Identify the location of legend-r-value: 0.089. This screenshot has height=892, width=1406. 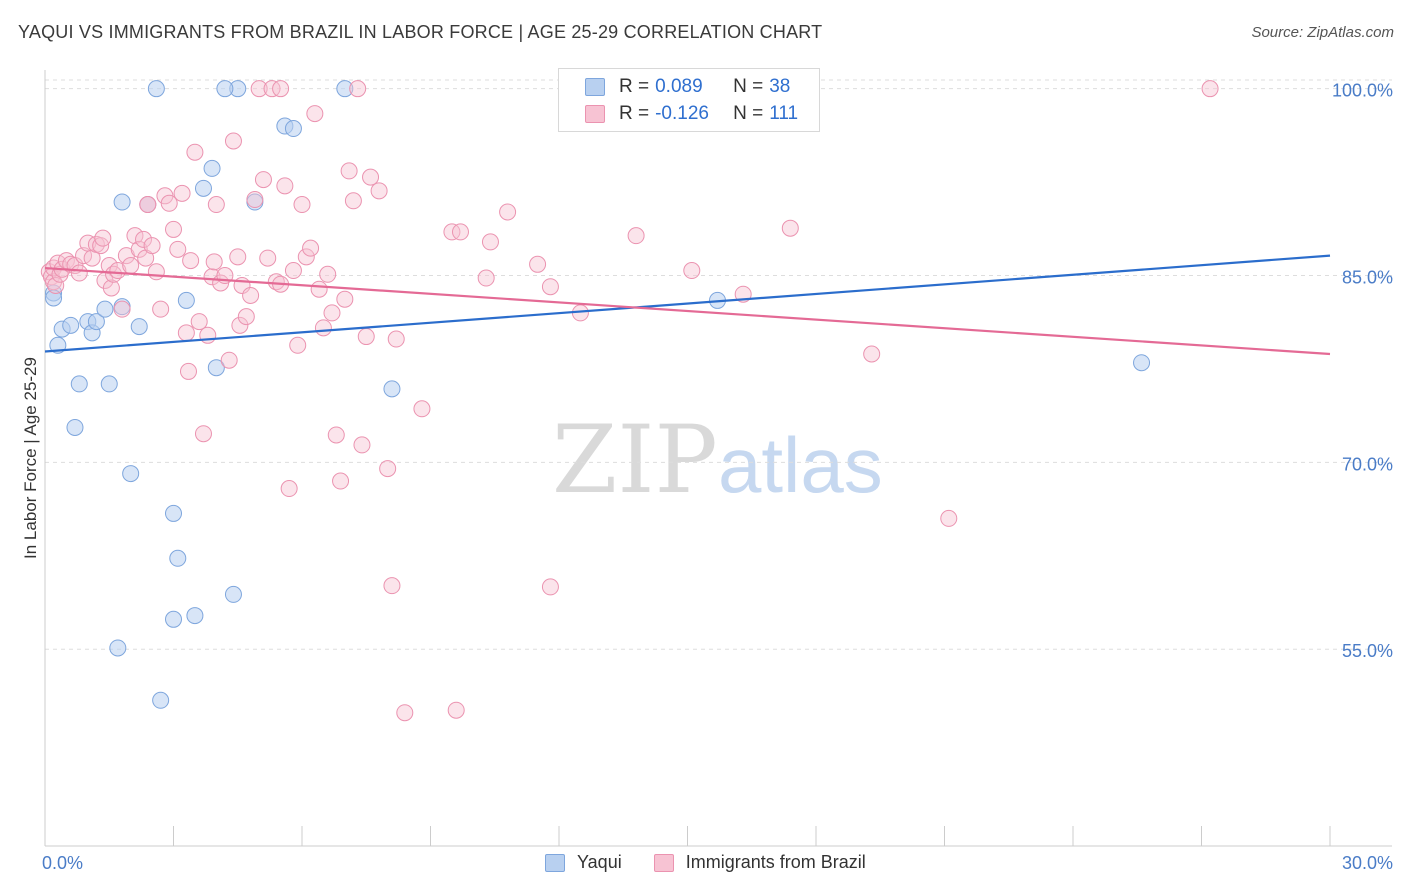
(679, 86).